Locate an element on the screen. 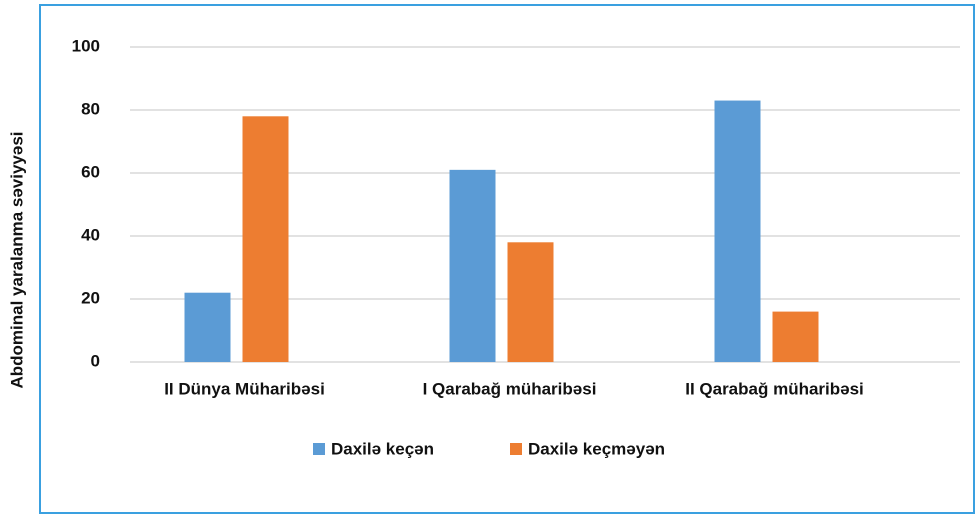  y-tick-label: 0 is located at coordinates (95, 360).